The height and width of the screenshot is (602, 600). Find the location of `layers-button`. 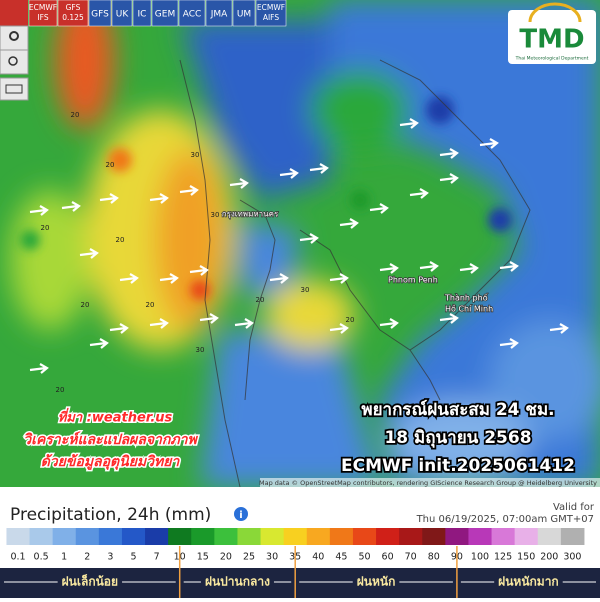

layers-button is located at coordinates (14, 89).